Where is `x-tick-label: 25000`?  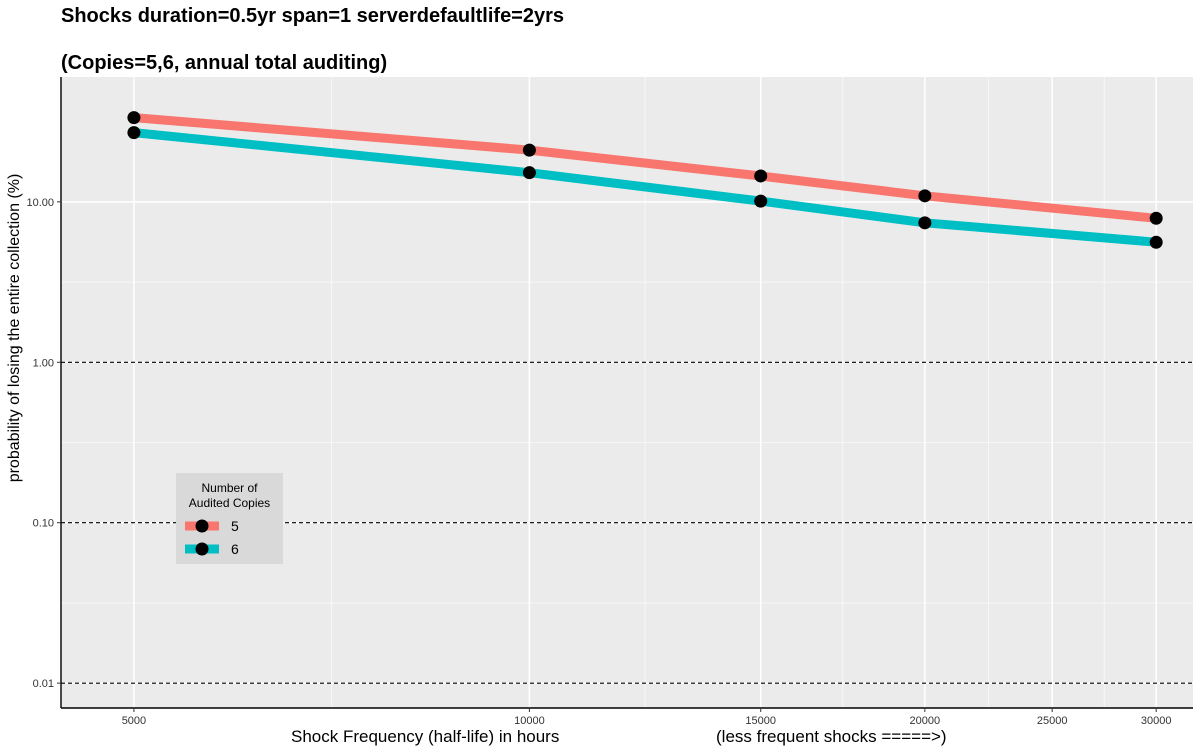 x-tick-label: 25000 is located at coordinates (1052, 721).